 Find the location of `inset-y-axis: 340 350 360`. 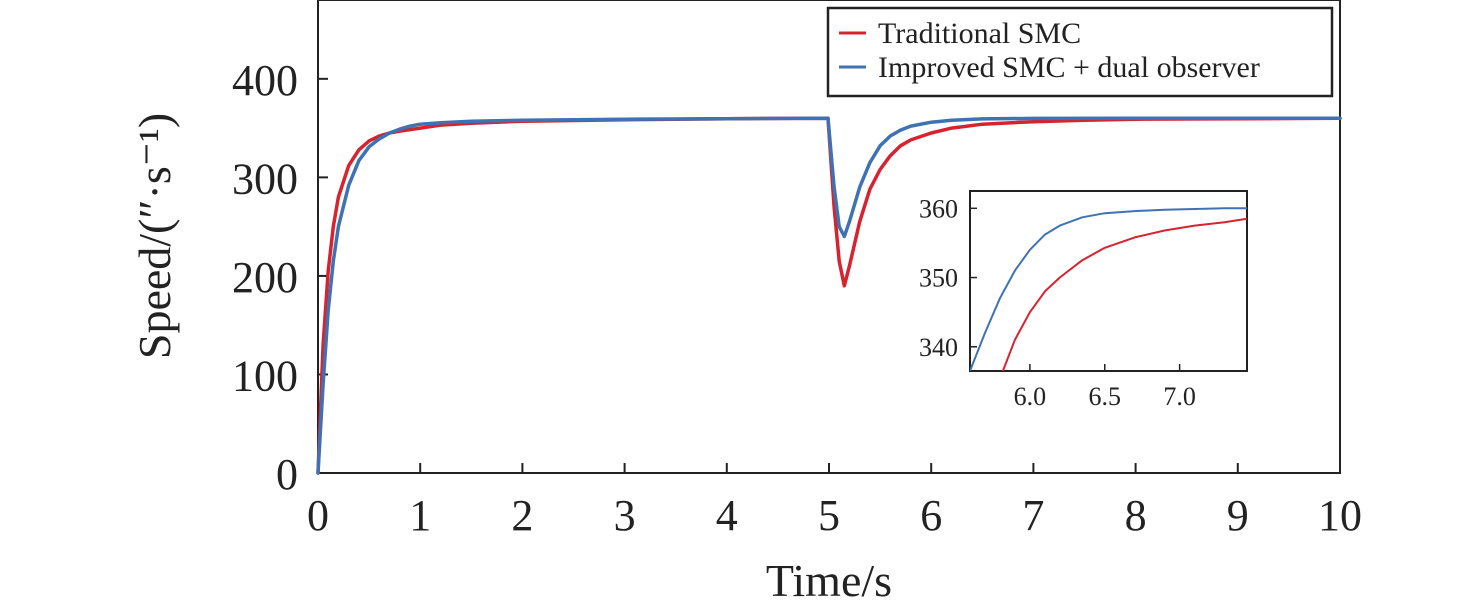

inset-y-axis: 340 350 360 is located at coordinates (948, 278).